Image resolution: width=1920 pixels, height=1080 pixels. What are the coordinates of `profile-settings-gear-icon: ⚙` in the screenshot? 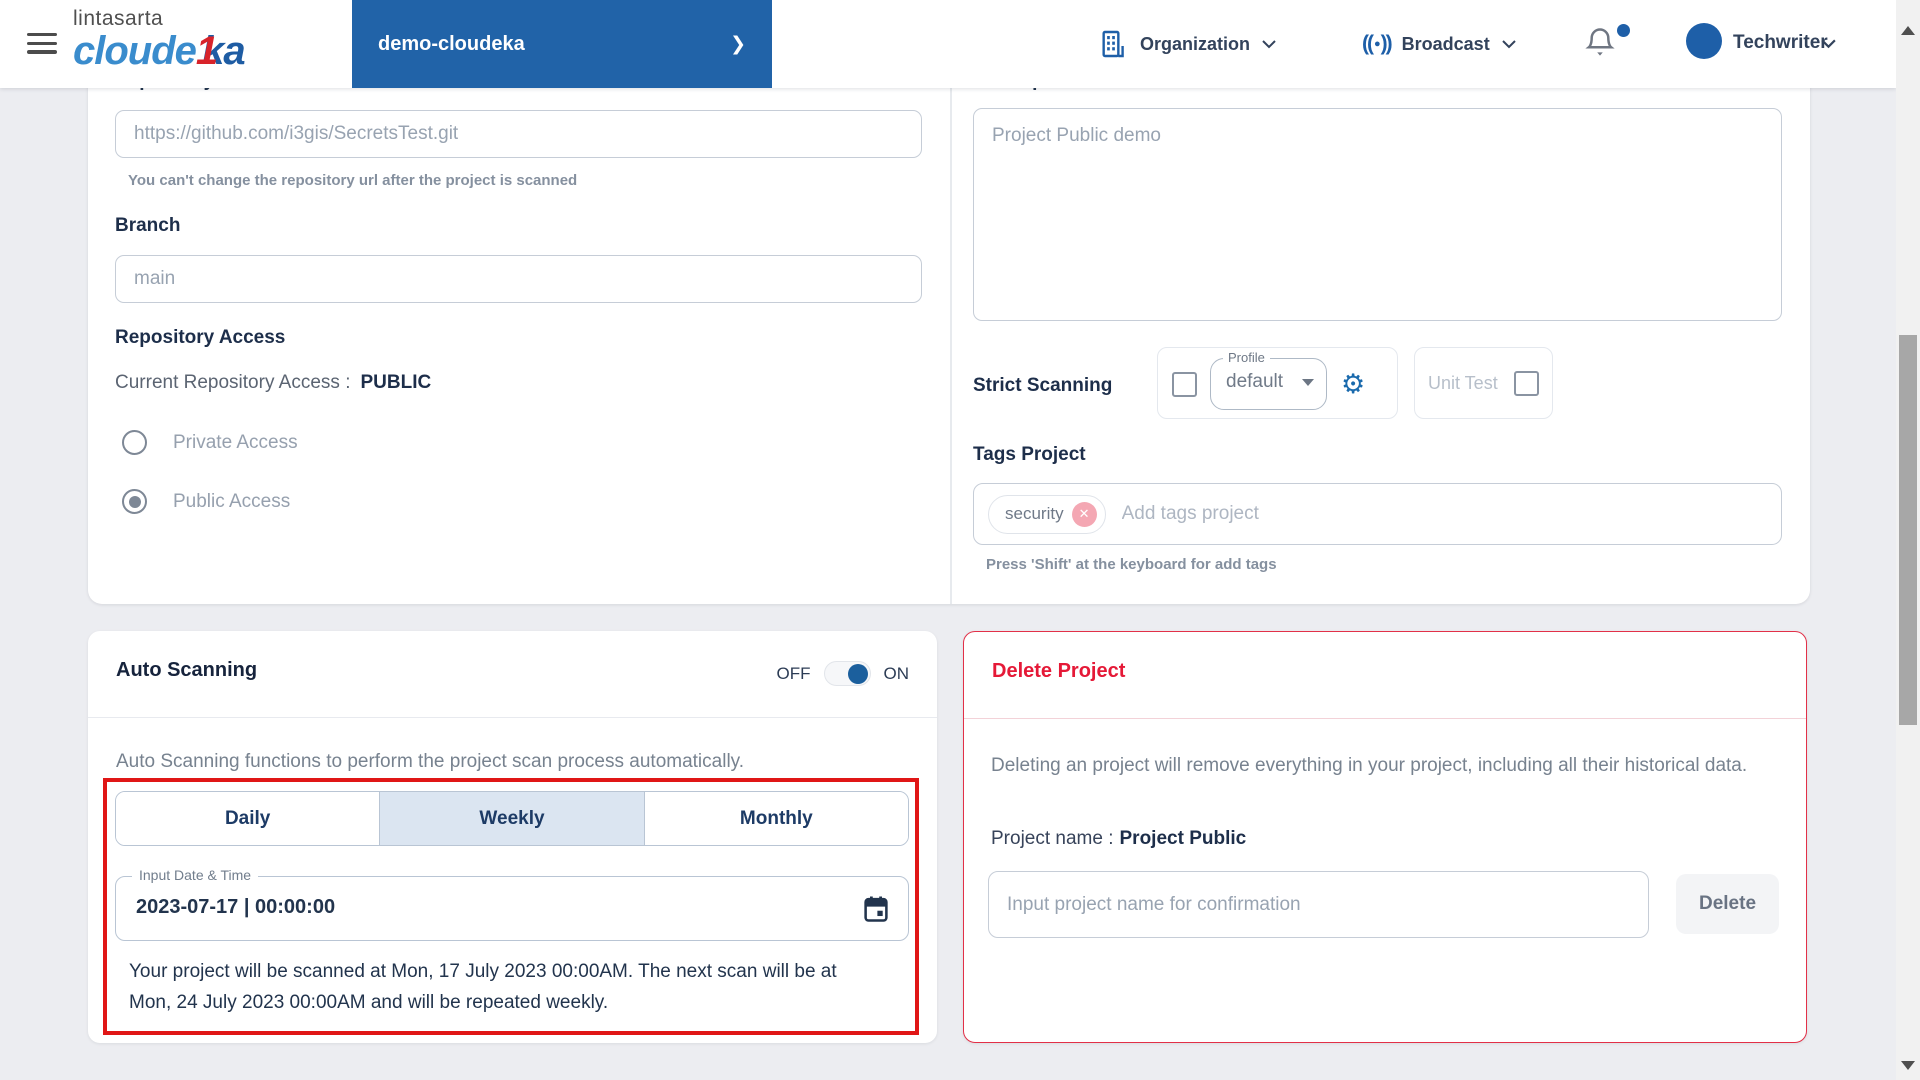 It's located at (1353, 384).